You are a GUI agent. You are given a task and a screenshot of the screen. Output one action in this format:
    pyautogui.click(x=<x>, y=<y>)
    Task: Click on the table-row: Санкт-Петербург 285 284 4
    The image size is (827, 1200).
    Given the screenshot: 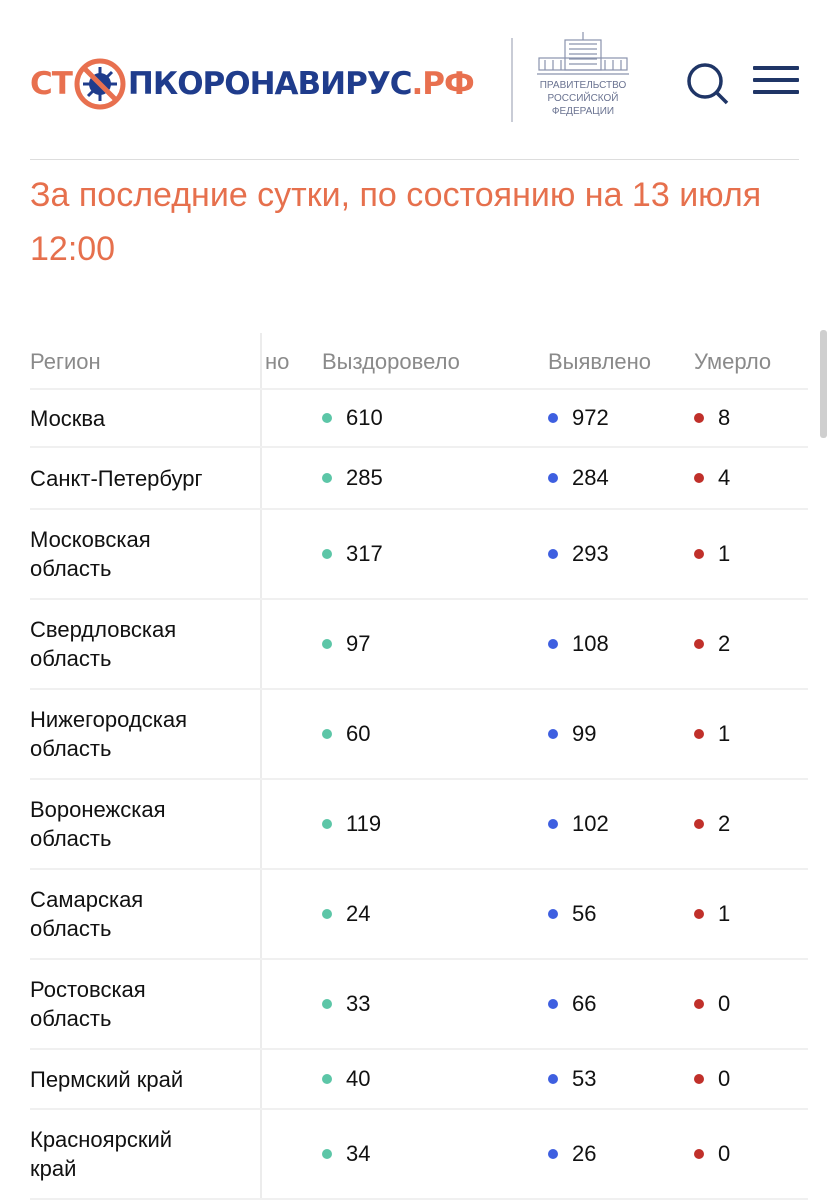 What is the action you would take?
    pyautogui.click(x=419, y=479)
    